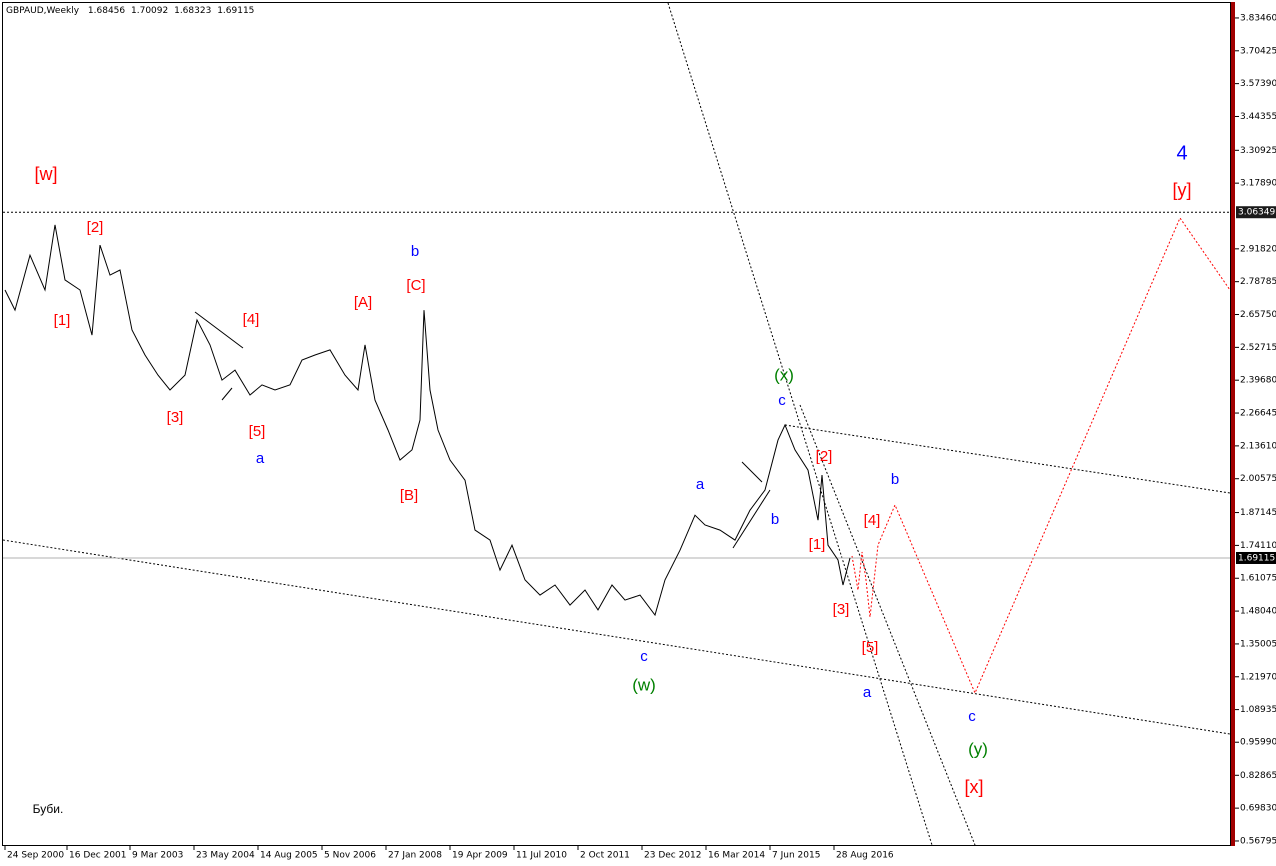  What do you see at coordinates (1181, 153) in the screenshot?
I see `wave-label: 4` at bounding box center [1181, 153].